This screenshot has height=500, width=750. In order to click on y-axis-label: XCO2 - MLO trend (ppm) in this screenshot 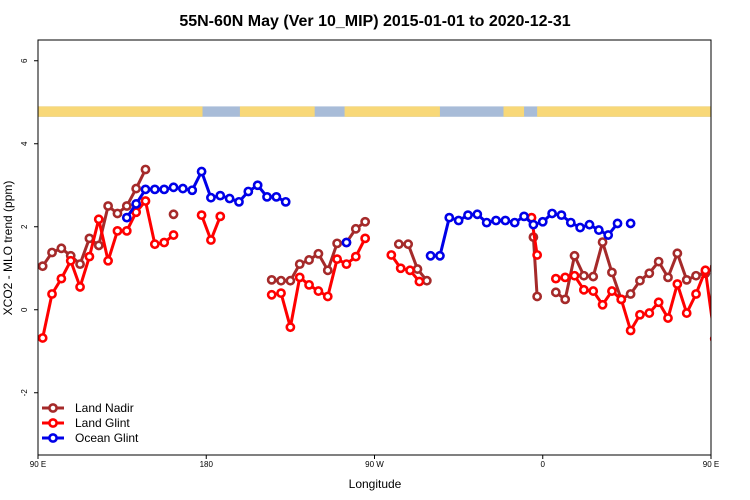, I will do `click(8, 248)`.